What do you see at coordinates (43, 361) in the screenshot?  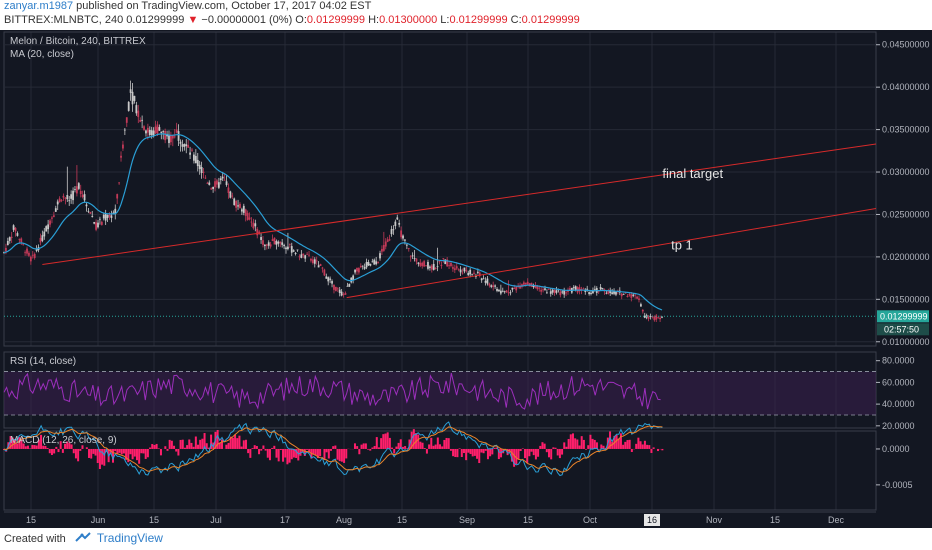 I see `rsi-label: RSI (14, close)` at bounding box center [43, 361].